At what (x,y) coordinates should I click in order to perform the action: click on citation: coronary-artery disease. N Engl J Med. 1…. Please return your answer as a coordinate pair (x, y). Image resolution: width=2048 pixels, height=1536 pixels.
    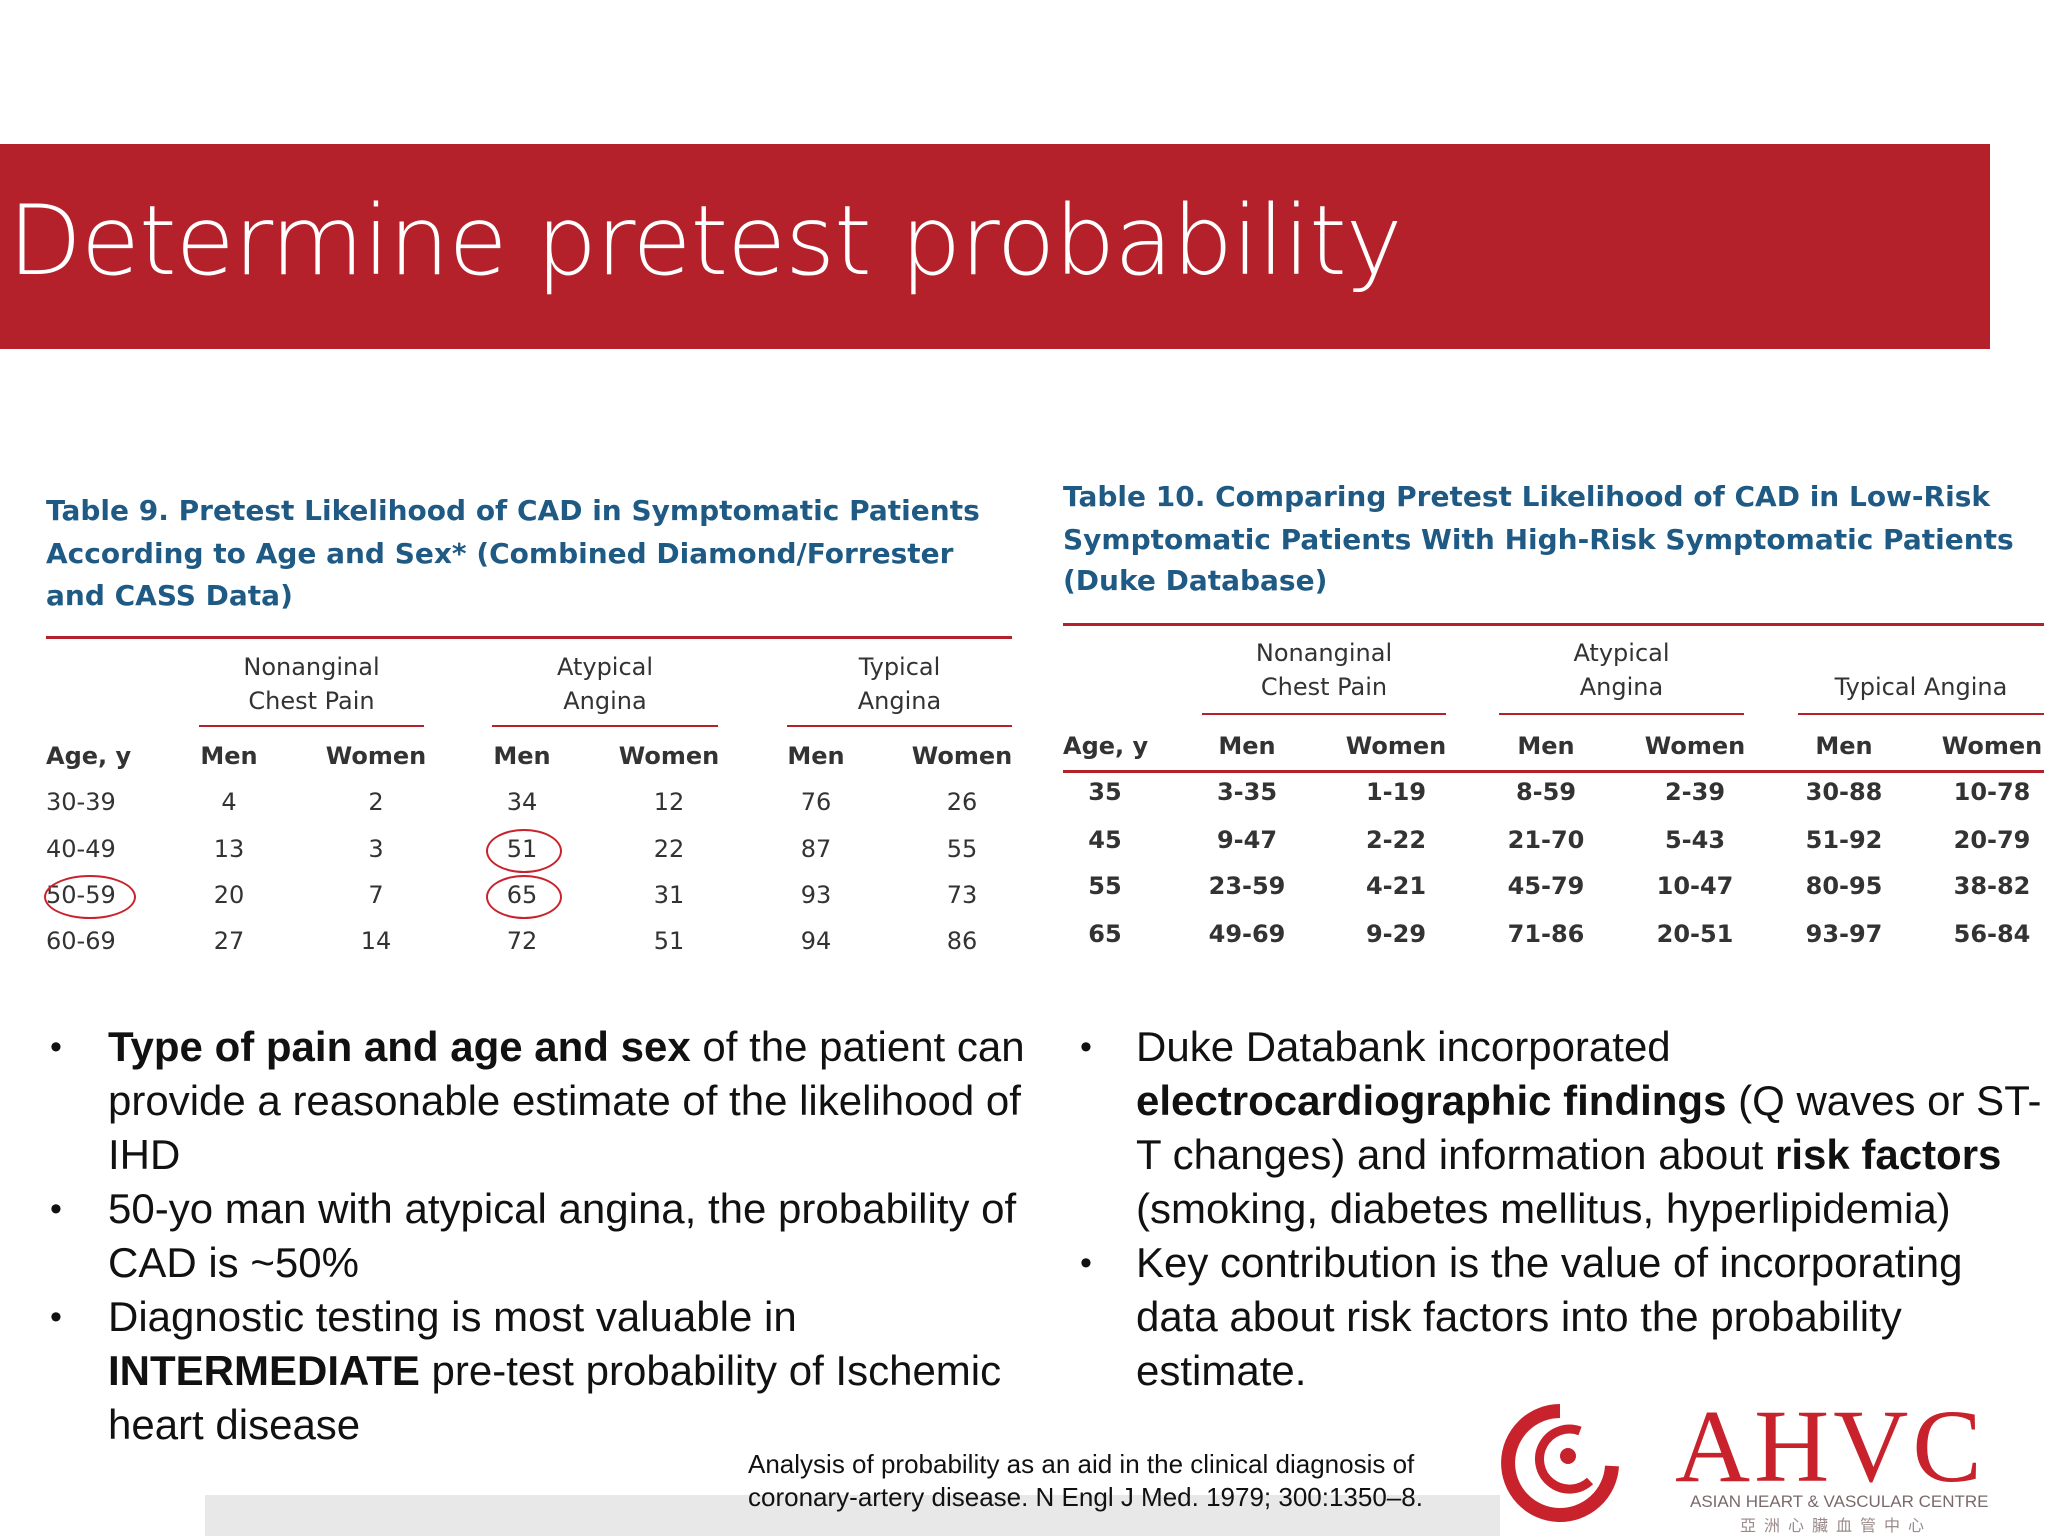
    Looking at the image, I should click on (1085, 1497).